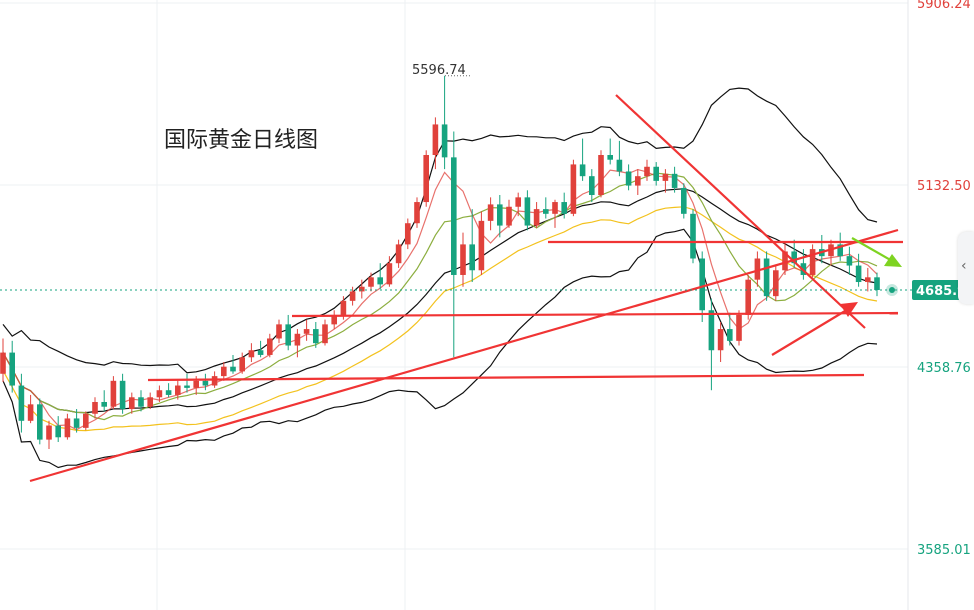 This screenshot has height=610, width=974. What do you see at coordinates (740, 211) in the screenshot?
I see `descending-trendline` at bounding box center [740, 211].